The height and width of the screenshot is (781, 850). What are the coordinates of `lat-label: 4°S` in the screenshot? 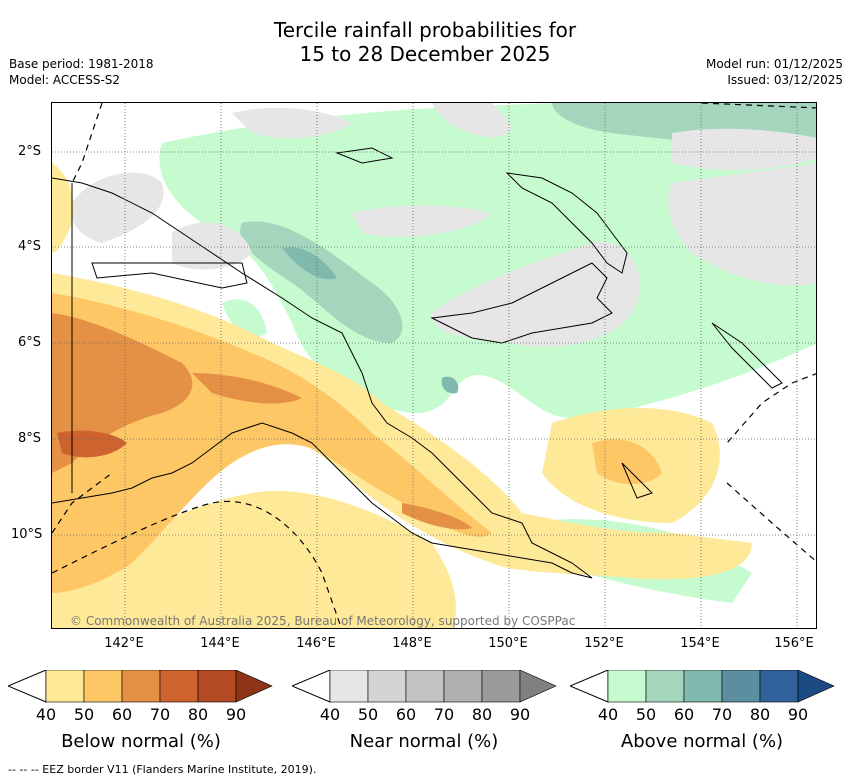 It's located at (30, 246).